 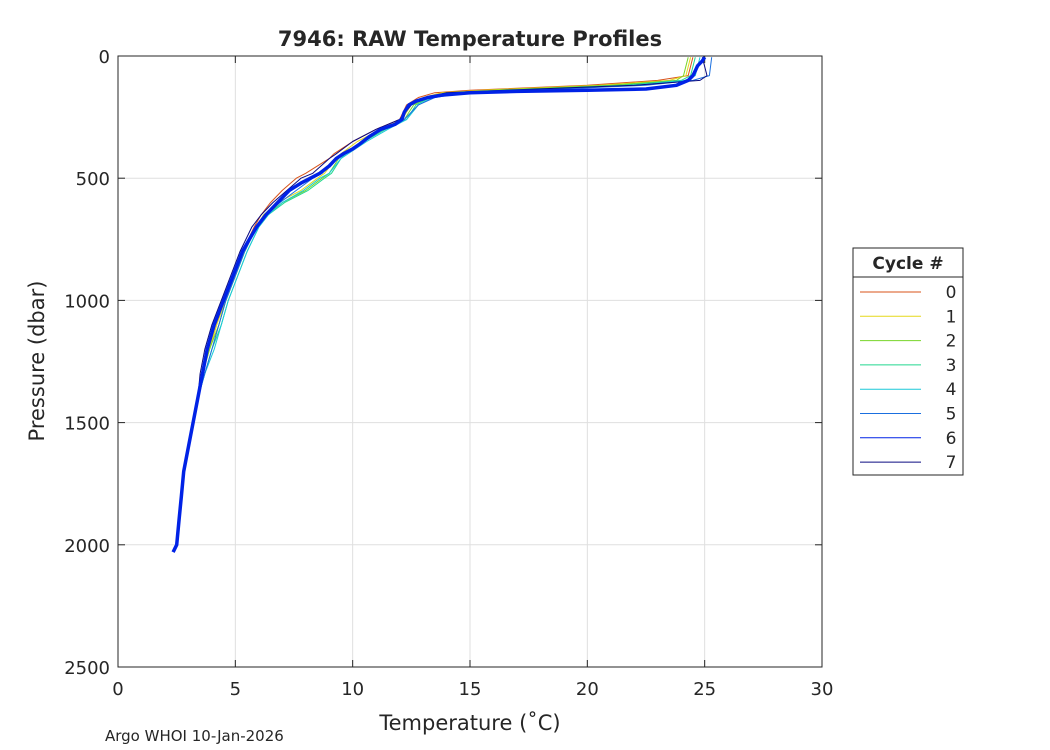 What do you see at coordinates (951, 463) in the screenshot?
I see `legend-label-cycle-7: 7` at bounding box center [951, 463].